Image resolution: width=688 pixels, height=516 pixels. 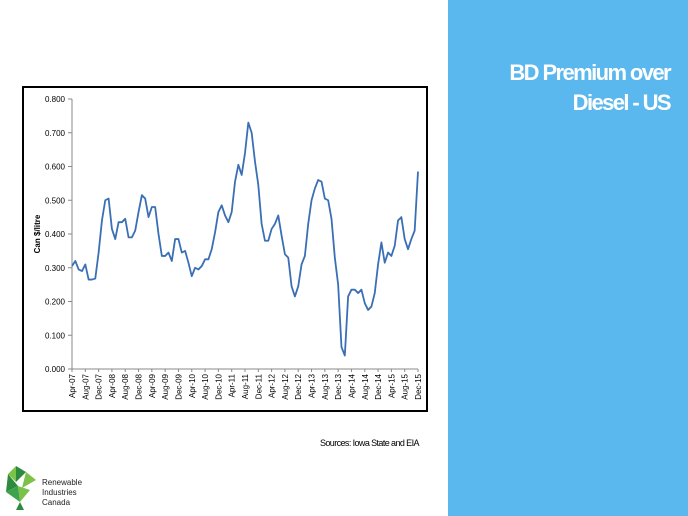 What do you see at coordinates (55, 268) in the screenshot?
I see `y-tick-label: 0.300` at bounding box center [55, 268].